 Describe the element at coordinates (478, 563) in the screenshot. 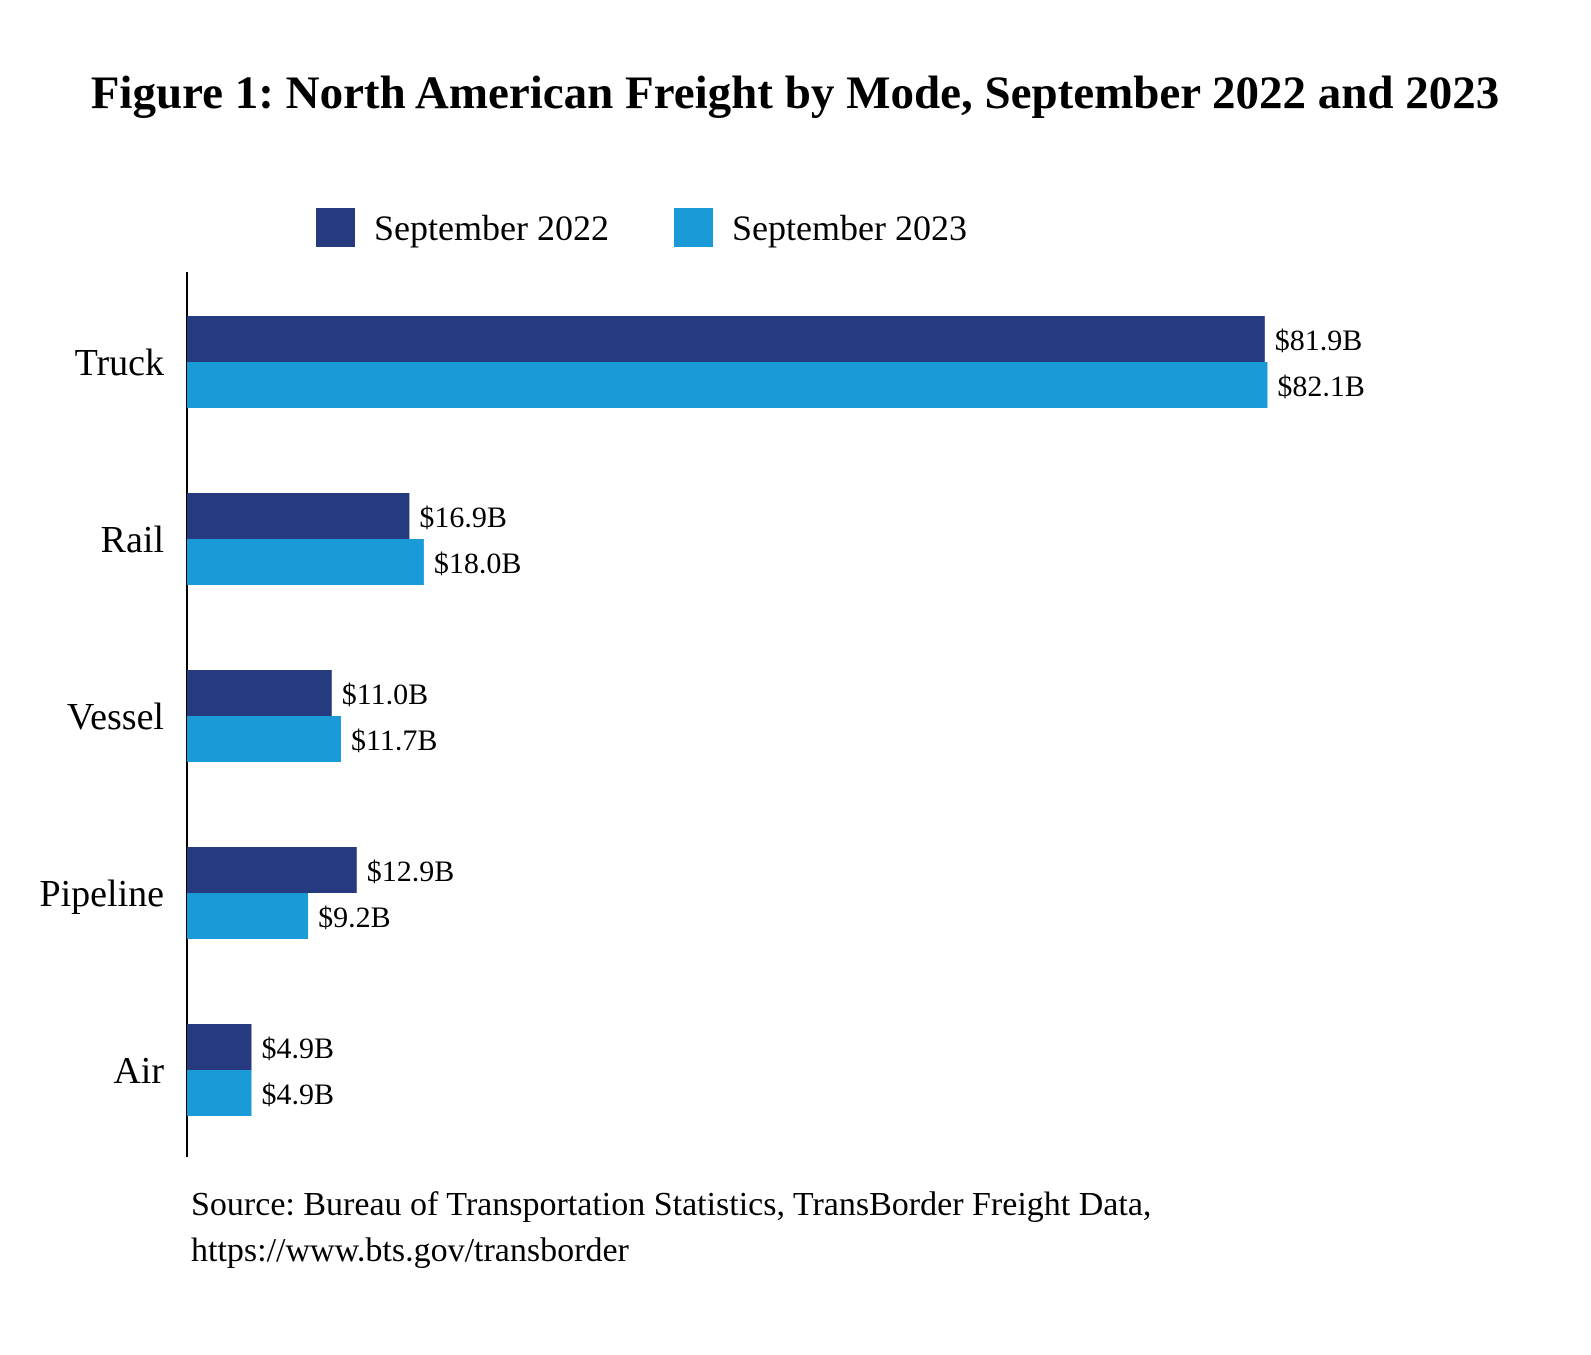

I see `value-label-rail-2: $18.0B` at that location.